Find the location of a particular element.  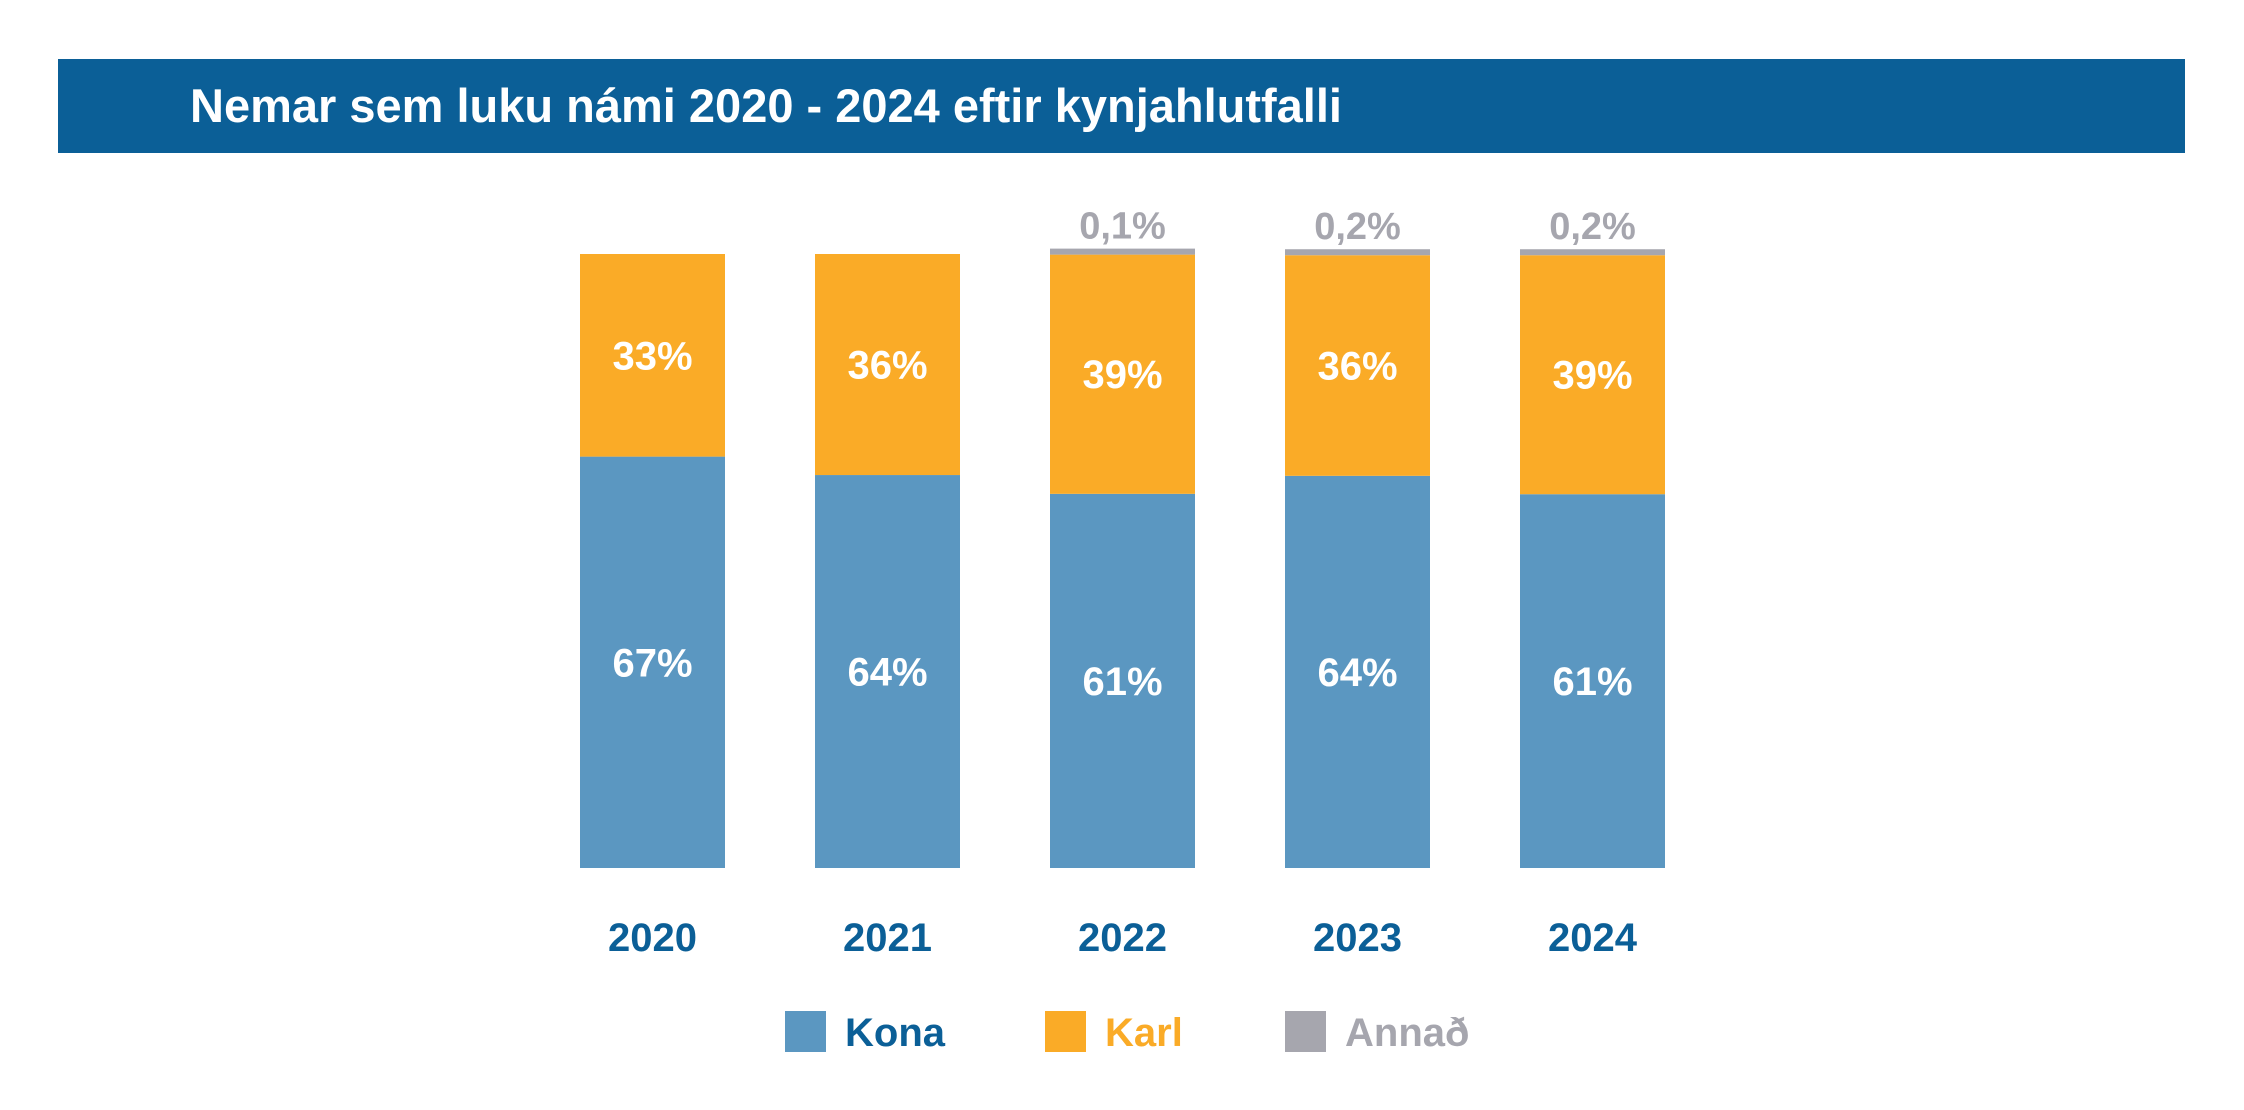

bar-segment-karl-2023 is located at coordinates (1357, 365).